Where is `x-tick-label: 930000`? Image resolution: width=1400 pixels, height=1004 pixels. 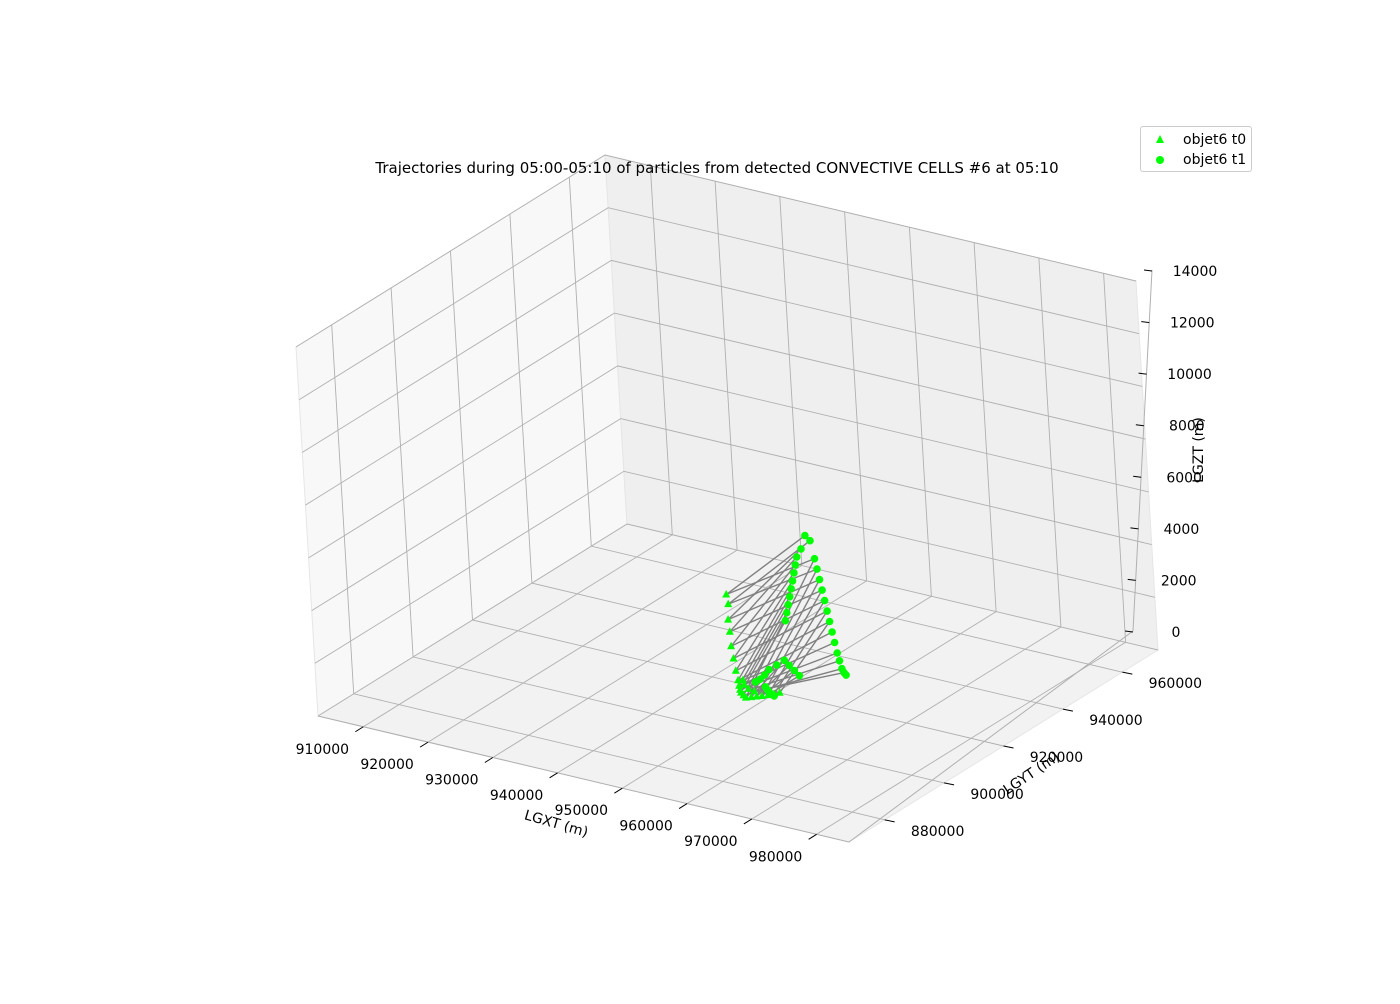
x-tick-label: 930000 is located at coordinates (451, 780).